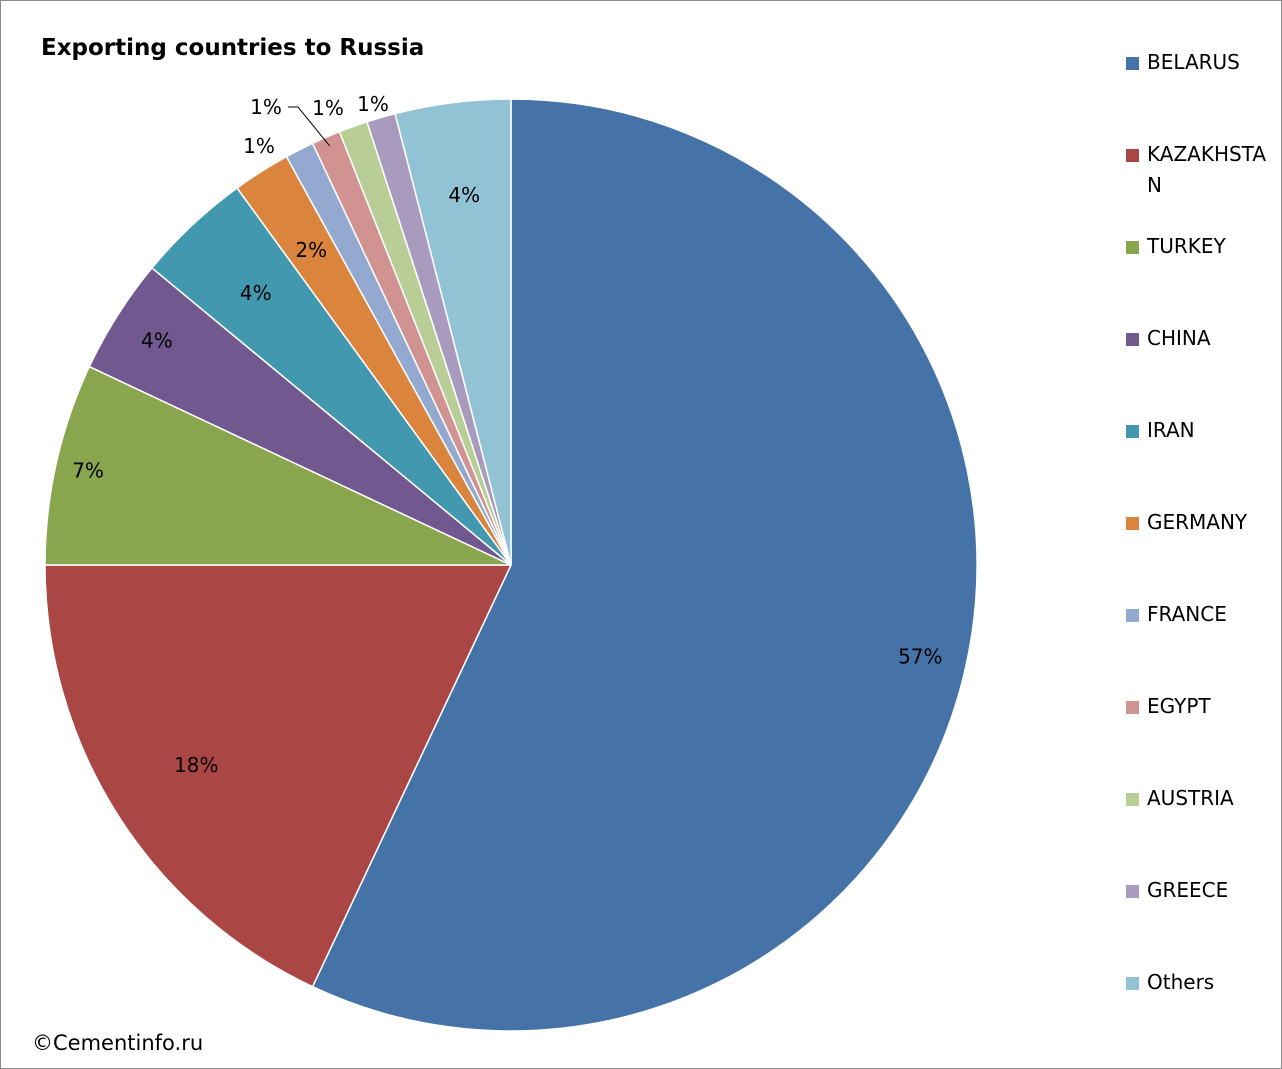  Describe the element at coordinates (266, 107) in the screenshot. I see `data-label-egypt: 1%` at that location.